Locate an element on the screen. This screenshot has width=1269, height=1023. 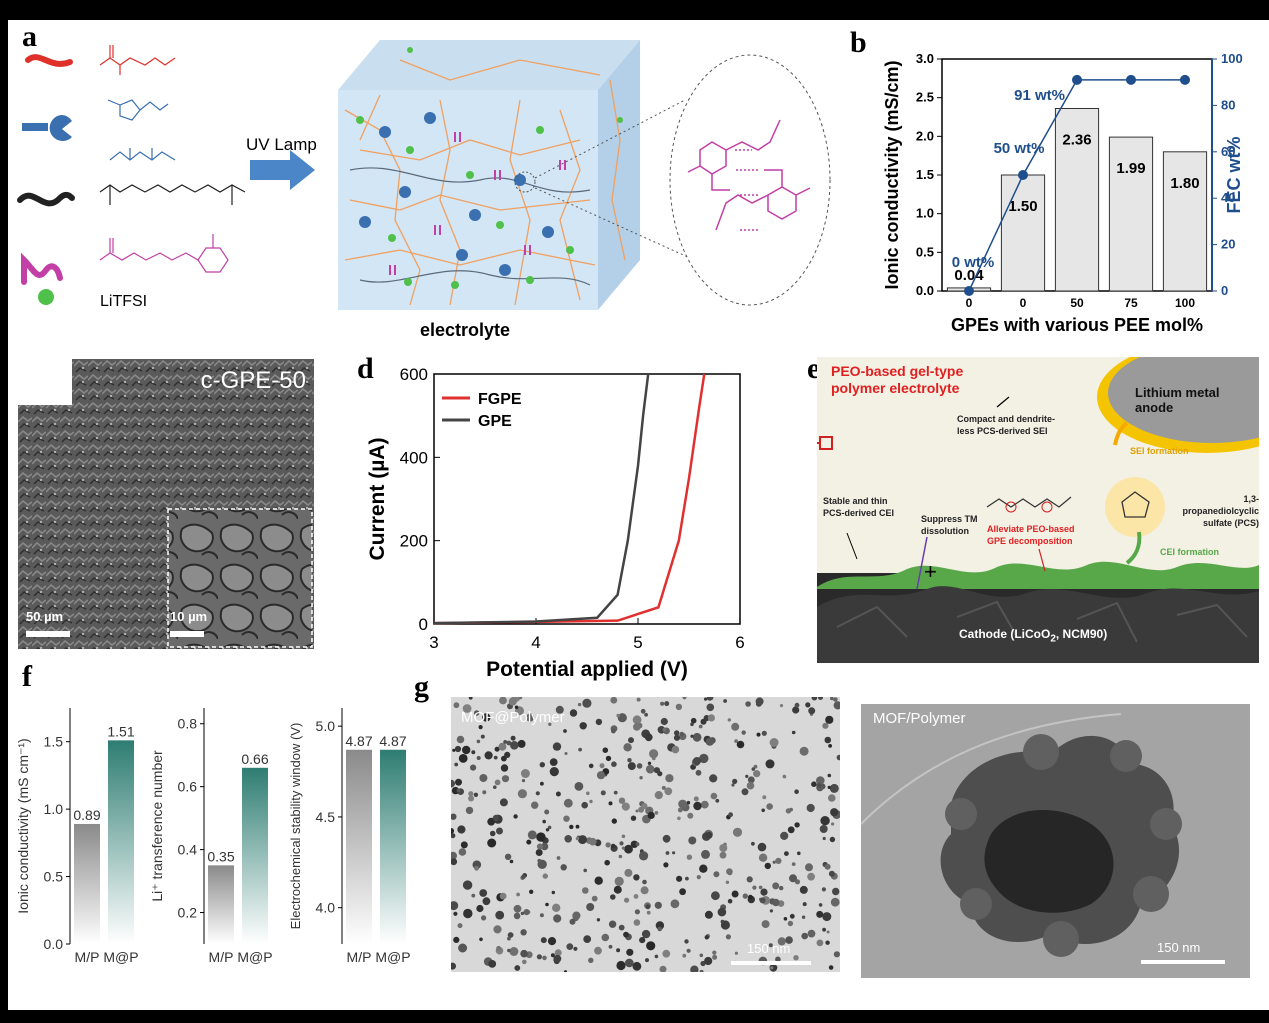
sem-title: c-GPE-50 is located at coordinates (253, 380).